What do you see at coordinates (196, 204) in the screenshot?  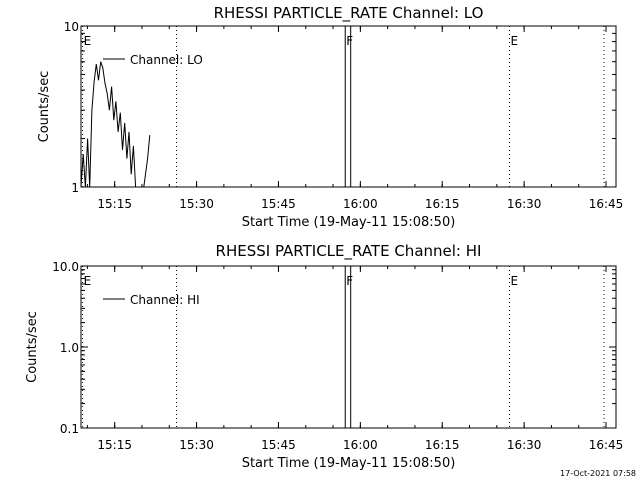 I see `lo-x-tick-label: 15:30` at bounding box center [196, 204].